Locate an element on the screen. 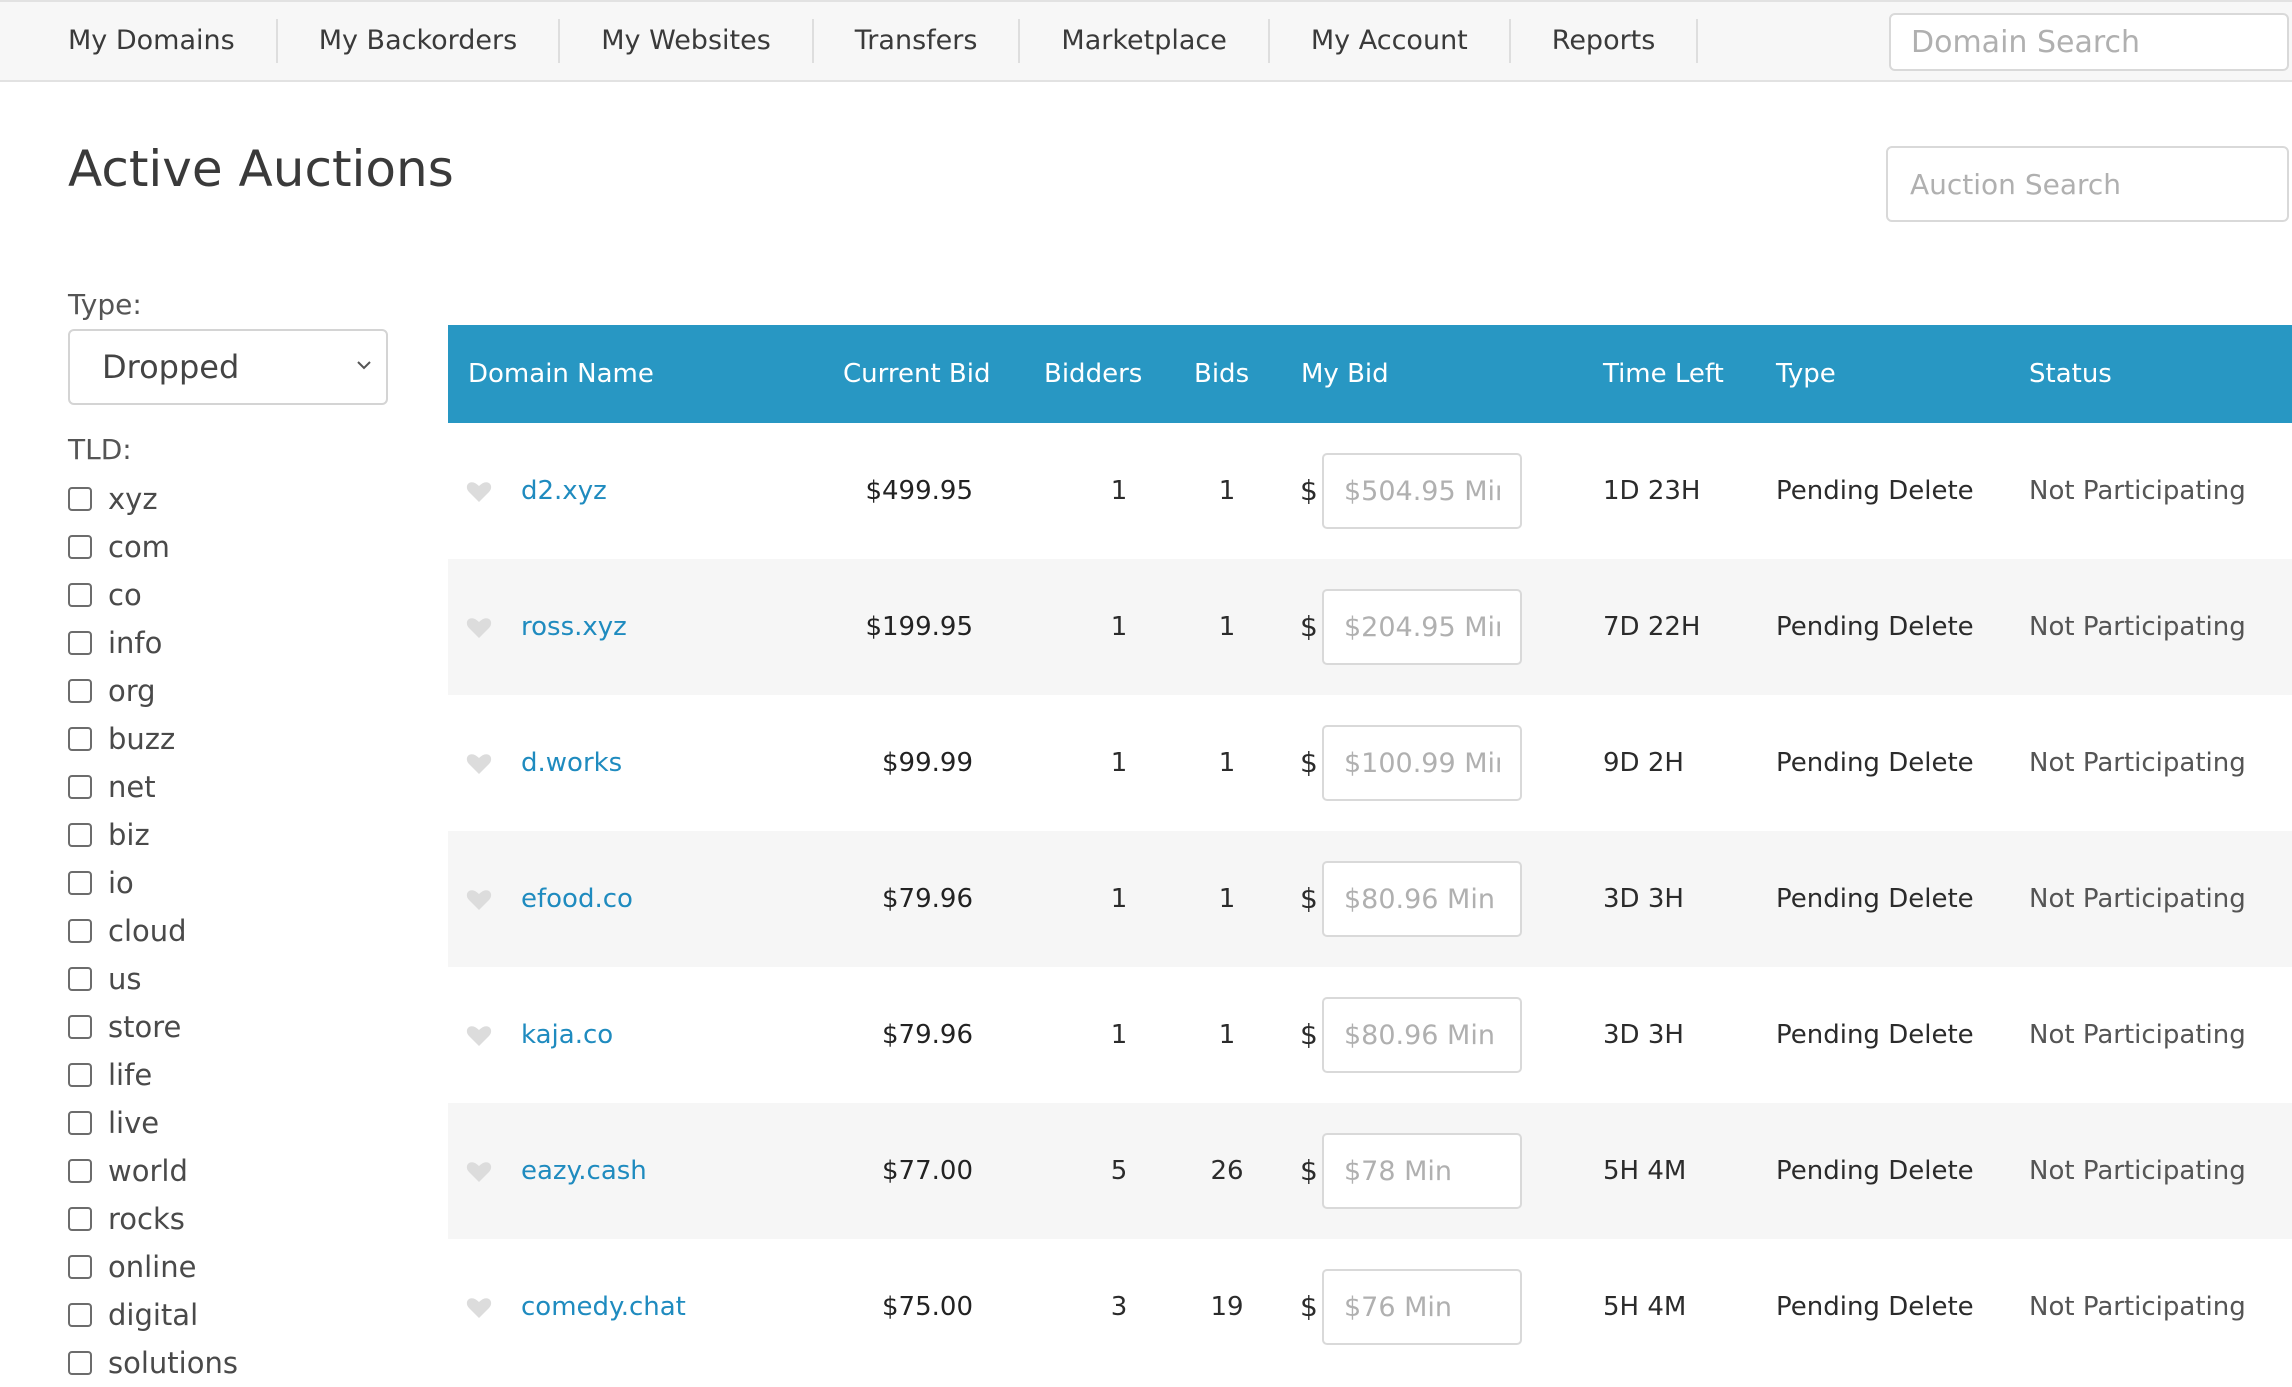  currency-symbol: $ is located at coordinates (1309, 898).